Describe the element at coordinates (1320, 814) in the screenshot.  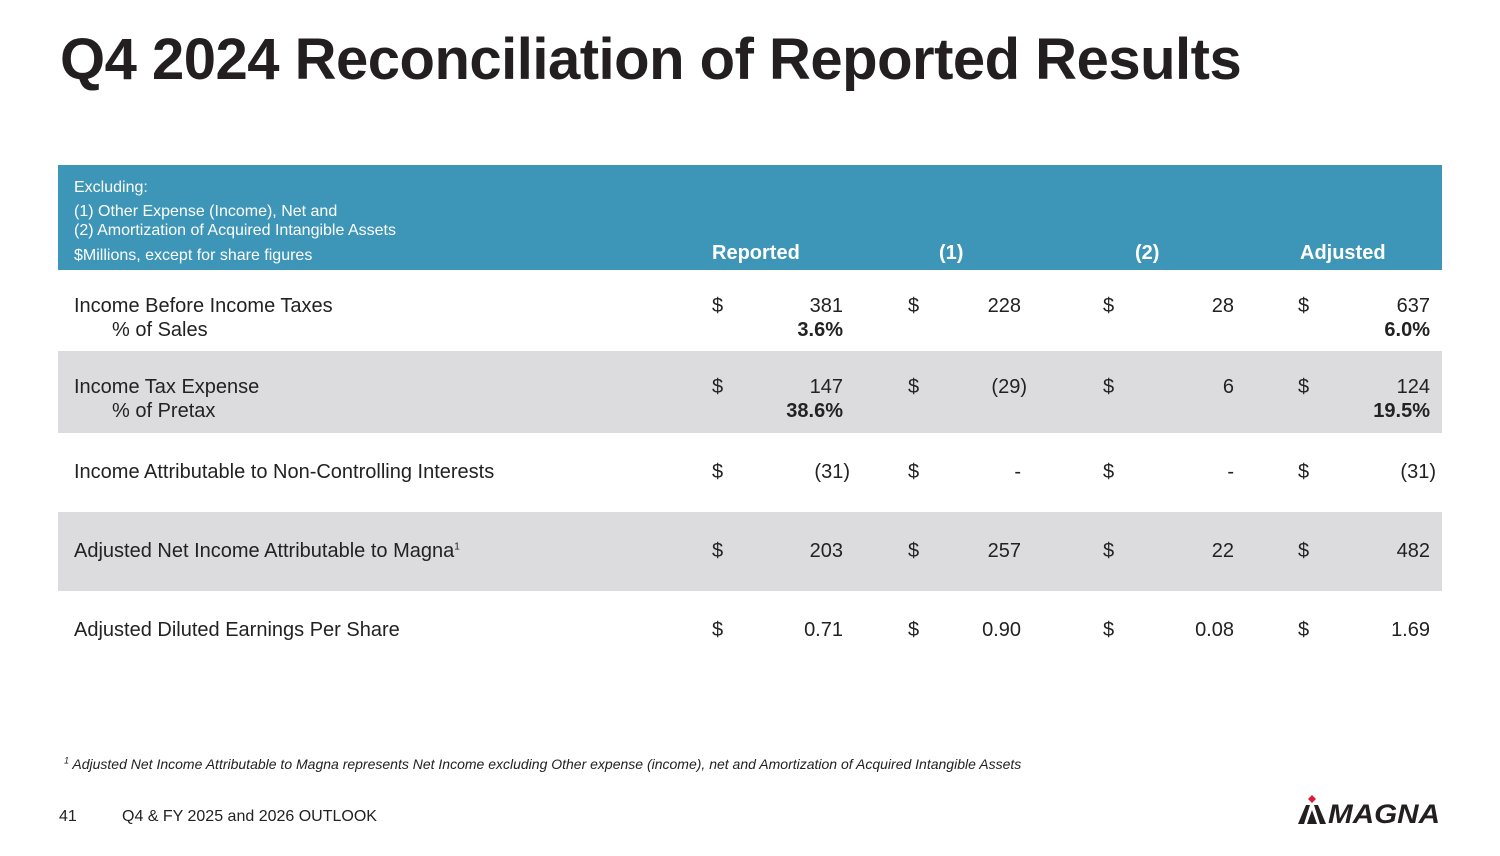
I see `logo-stripe-right` at that location.